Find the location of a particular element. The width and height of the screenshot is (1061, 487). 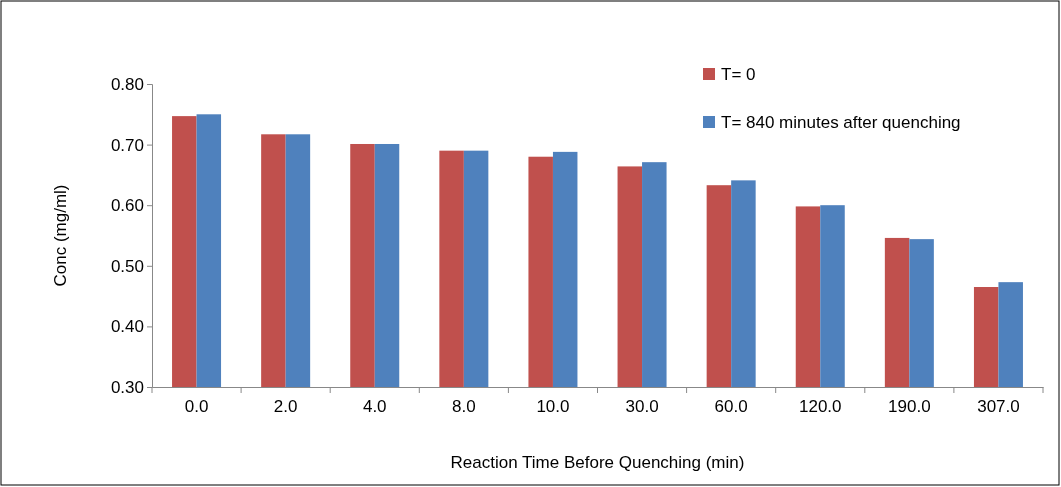

x-tick-label: 60.0 is located at coordinates (731, 407).